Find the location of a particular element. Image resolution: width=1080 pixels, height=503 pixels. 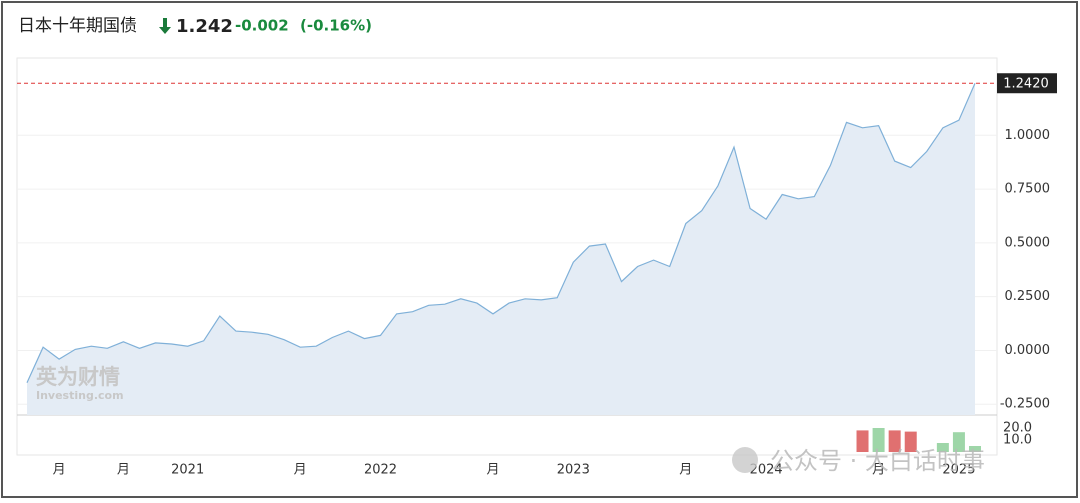

x-tick-label: 2025 is located at coordinates (958, 470).